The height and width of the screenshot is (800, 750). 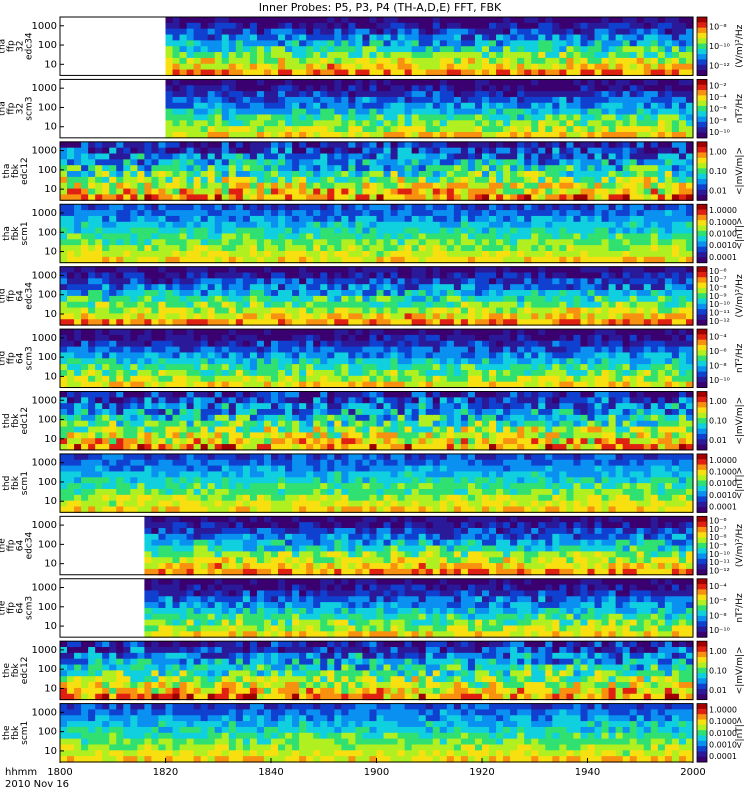 I want to click on colorbar-tick-label: 10⁻⁶, so click(x=718, y=271).